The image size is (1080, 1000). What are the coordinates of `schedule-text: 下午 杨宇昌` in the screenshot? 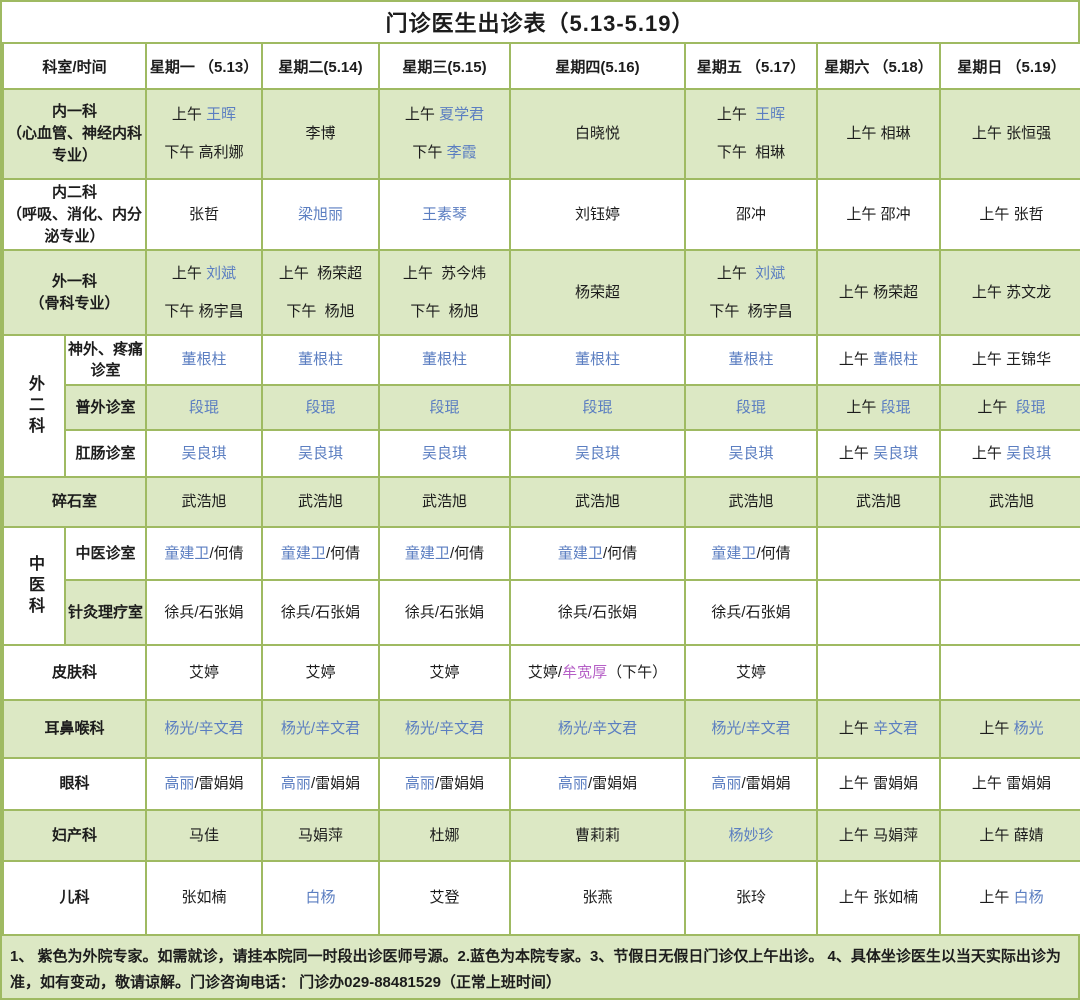 It's located at (204, 311).